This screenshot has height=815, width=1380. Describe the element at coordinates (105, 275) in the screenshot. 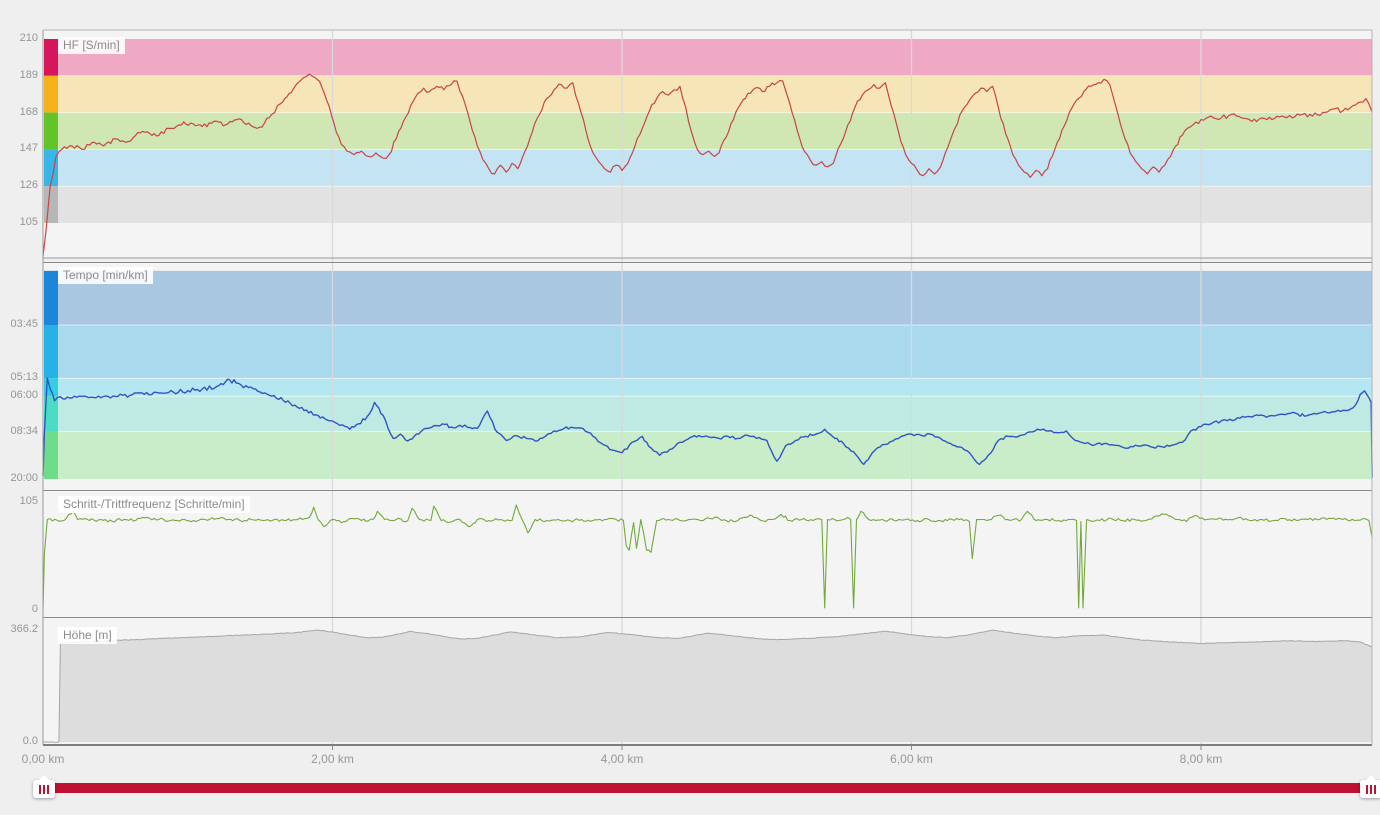

I see `tempo-chart-title: Tempo [min/km]` at that location.